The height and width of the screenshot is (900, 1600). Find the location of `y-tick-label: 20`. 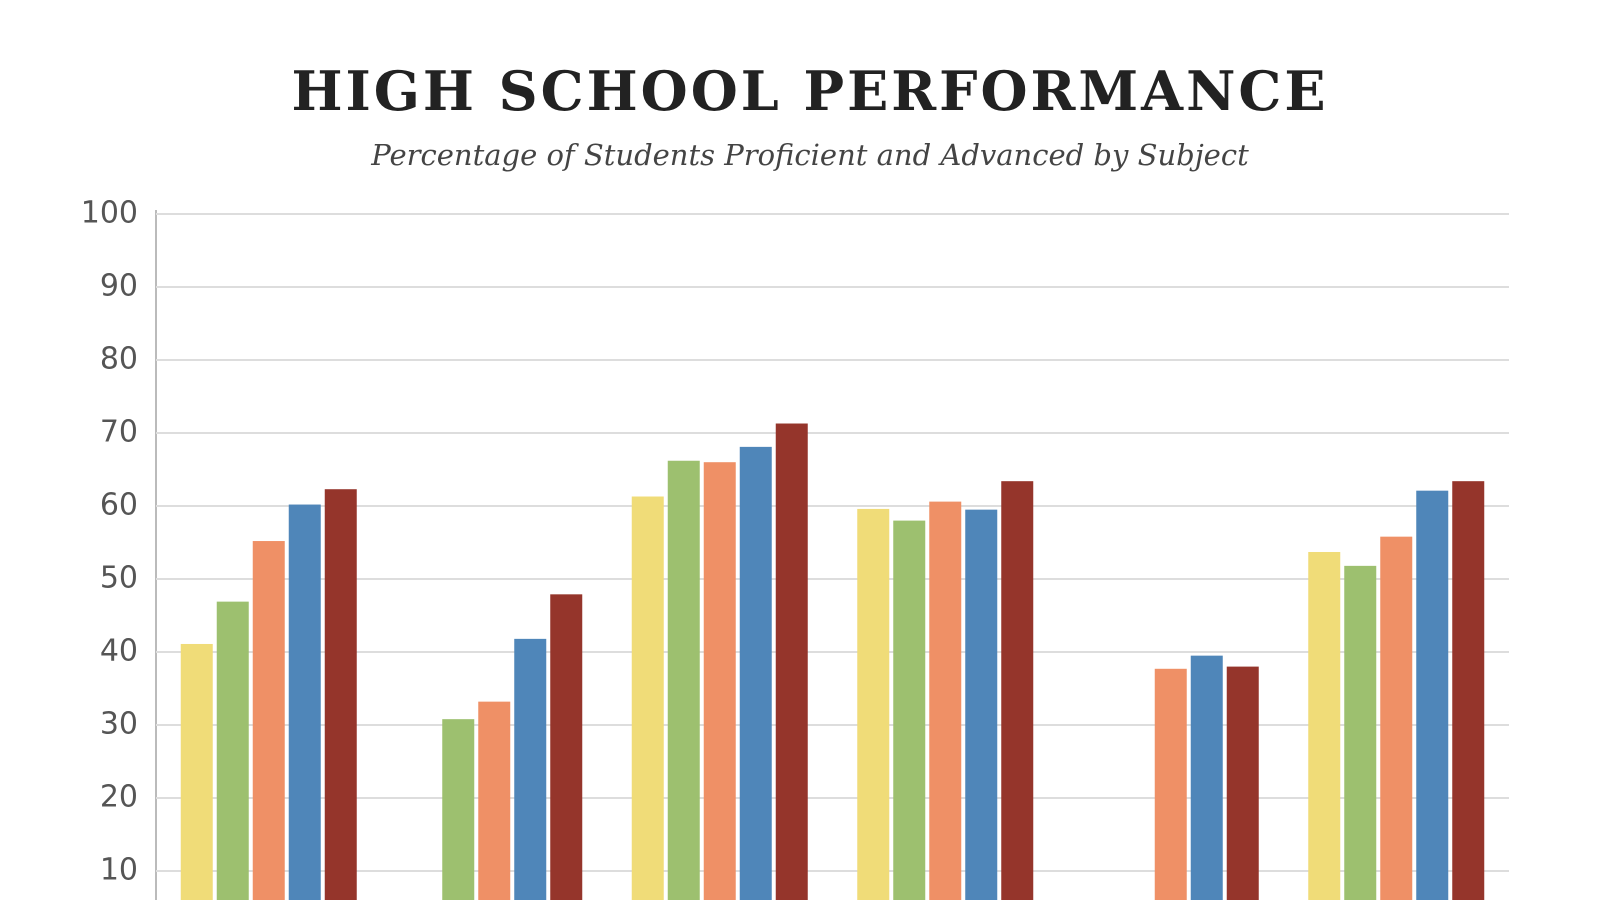

y-tick-label: 20 is located at coordinates (119, 797).